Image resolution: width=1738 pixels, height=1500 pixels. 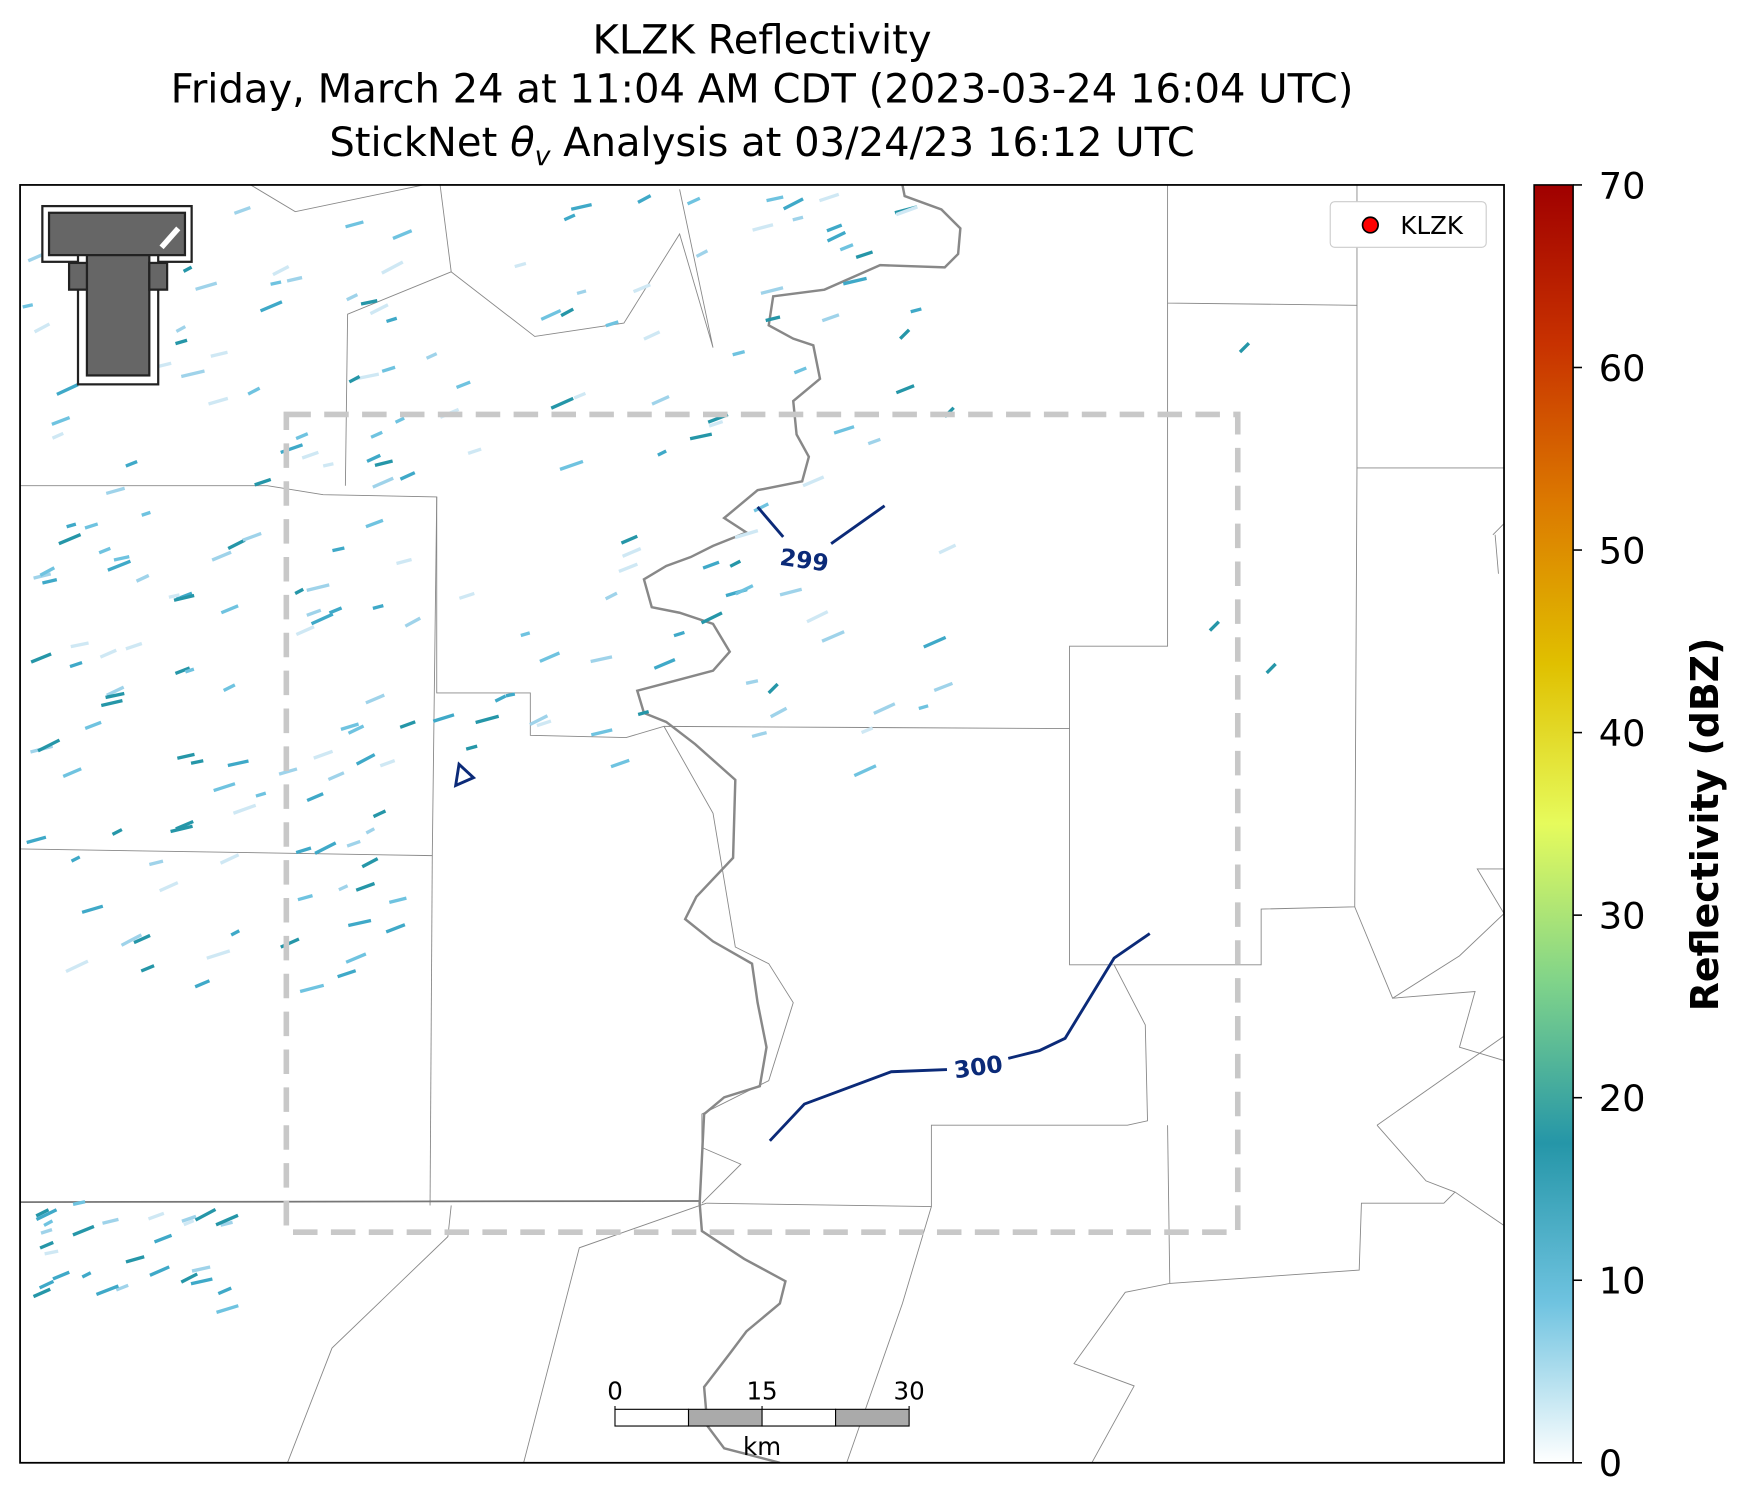 I want to click on analysis-symbol: θ, so click(x=522, y=143).